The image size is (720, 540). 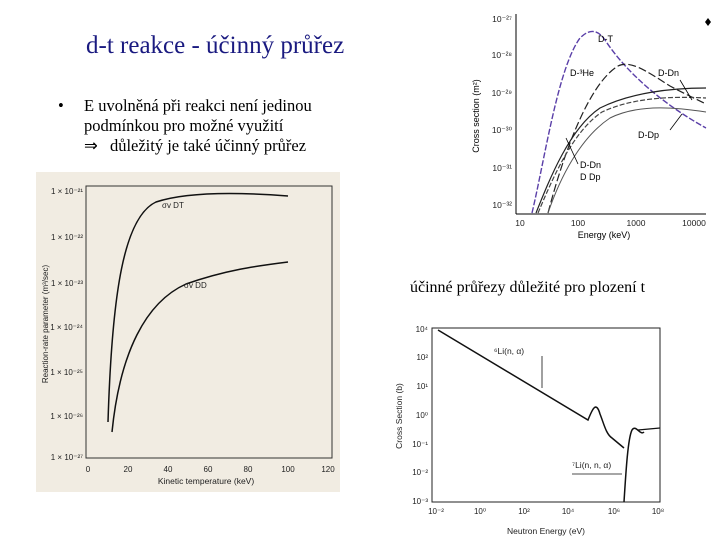 I want to click on y-tick-label: 10⁻², so click(x=420, y=472).